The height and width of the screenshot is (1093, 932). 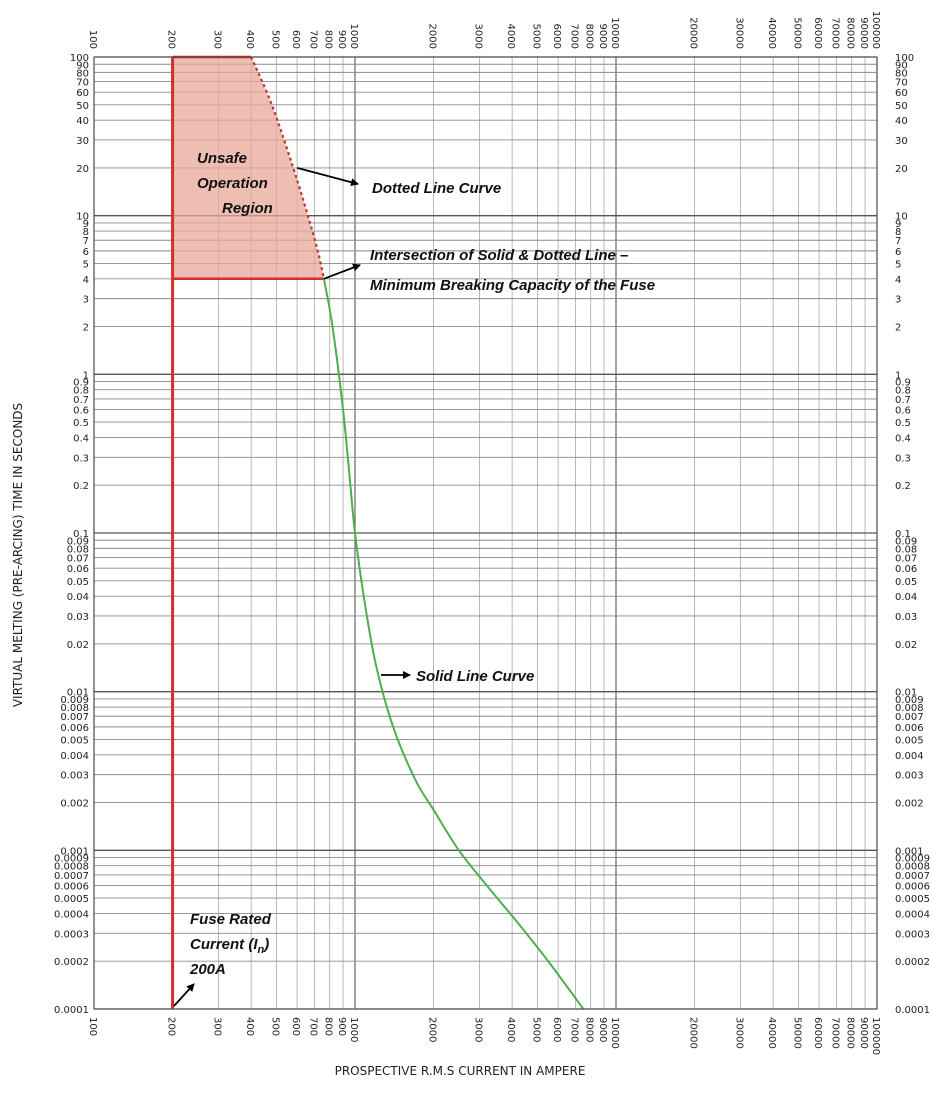 What do you see at coordinates (906, 645) in the screenshot?
I see `y-tick-label-right: 0.02` at bounding box center [906, 645].